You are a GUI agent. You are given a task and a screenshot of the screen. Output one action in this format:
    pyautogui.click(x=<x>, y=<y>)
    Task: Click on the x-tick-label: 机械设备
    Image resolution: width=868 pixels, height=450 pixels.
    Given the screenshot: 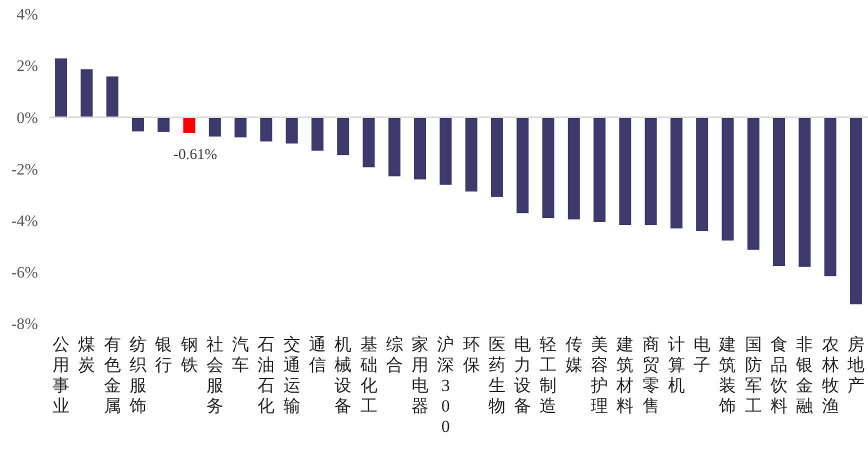 What is the action you would take?
    pyautogui.click(x=343, y=375)
    